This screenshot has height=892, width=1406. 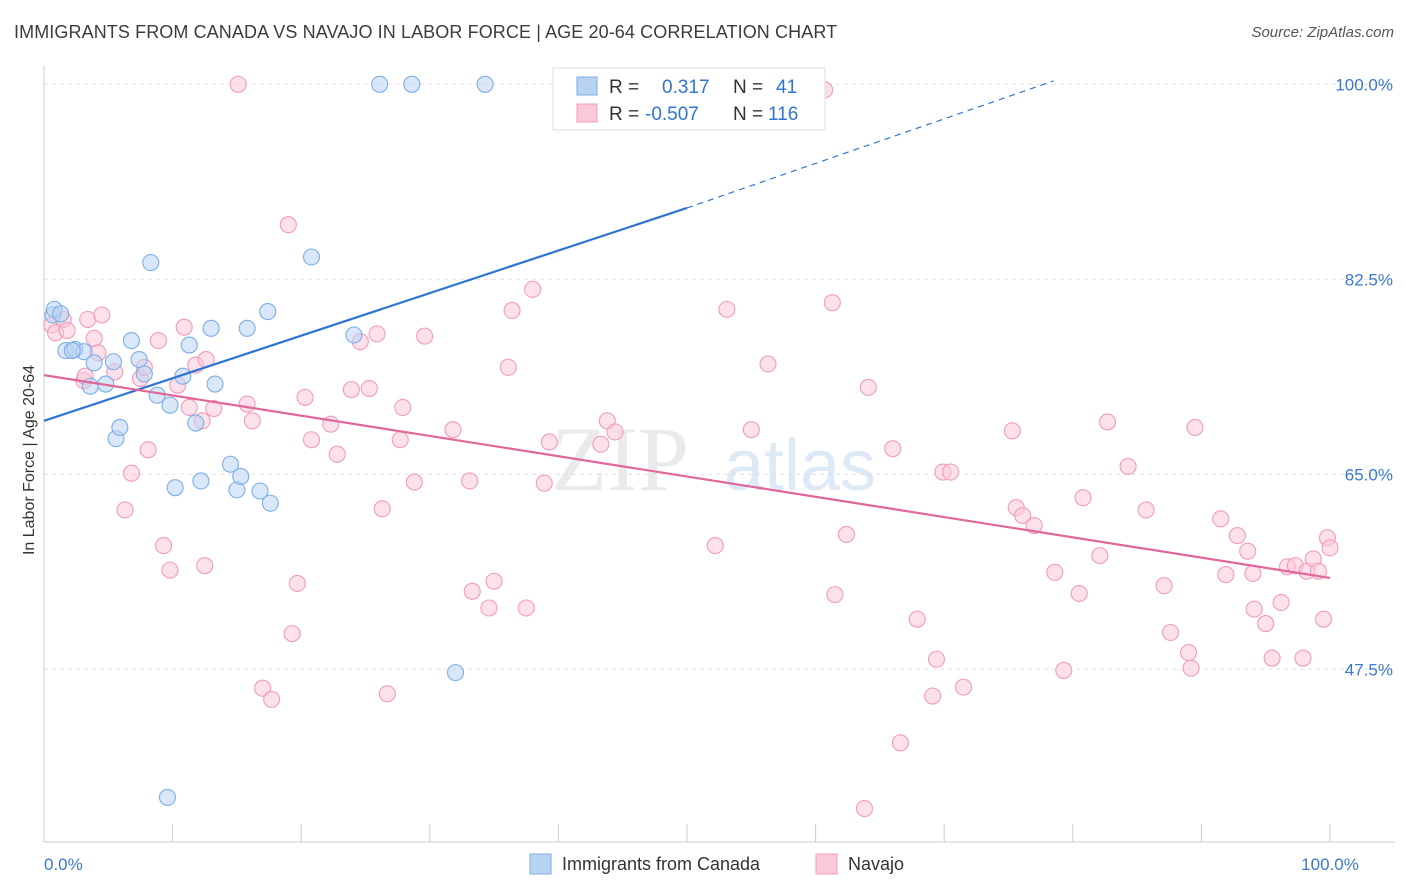 I want to click on legend-item-navajo: Navajo, so click(x=859, y=864).